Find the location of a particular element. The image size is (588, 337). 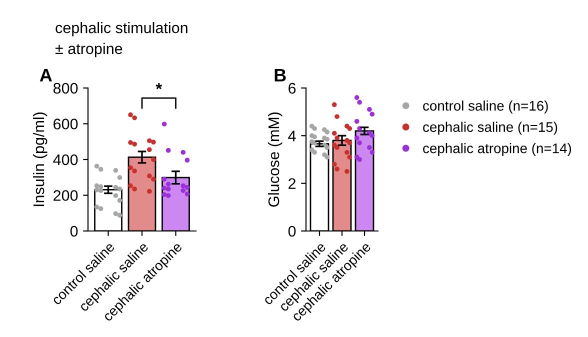

y-tick-label: 4 is located at coordinates (292, 136).